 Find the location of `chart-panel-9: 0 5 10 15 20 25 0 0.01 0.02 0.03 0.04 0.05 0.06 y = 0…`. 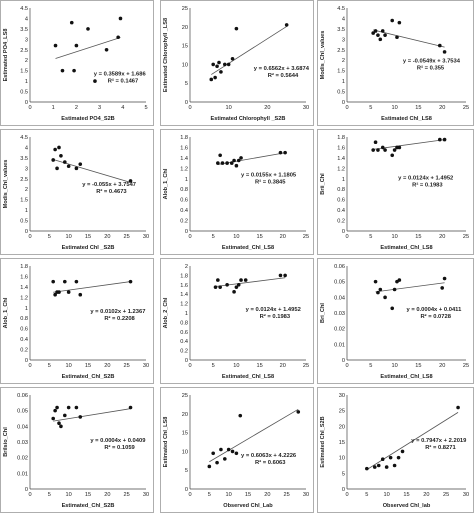

chart-panel-9: 0 5 10 15 20 25 0 0.01 0.02 0.03 0.04 0.05 0.06 y = 0… is located at coordinates (395, 321).